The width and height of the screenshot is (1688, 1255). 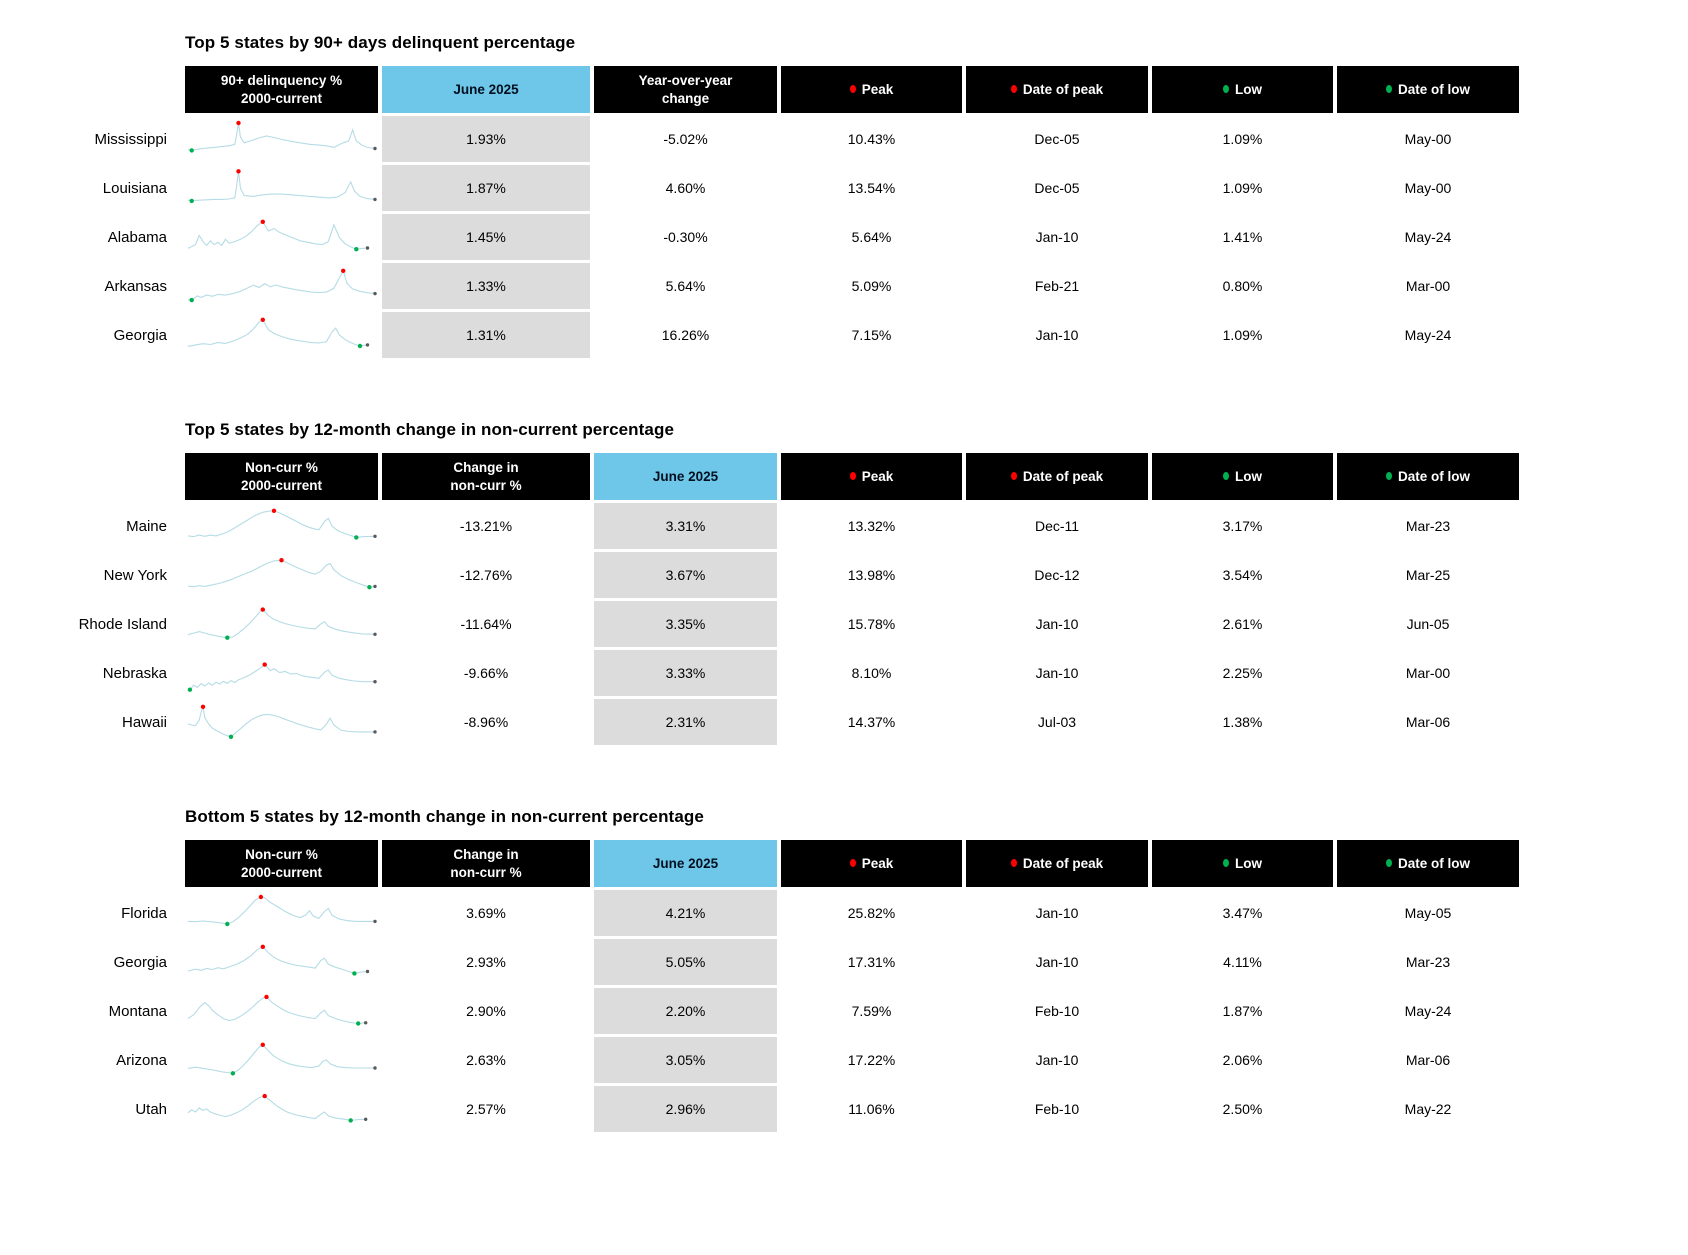 What do you see at coordinates (871, 962) in the screenshot?
I see `value-cell-georgia-peak: 17.31%` at bounding box center [871, 962].